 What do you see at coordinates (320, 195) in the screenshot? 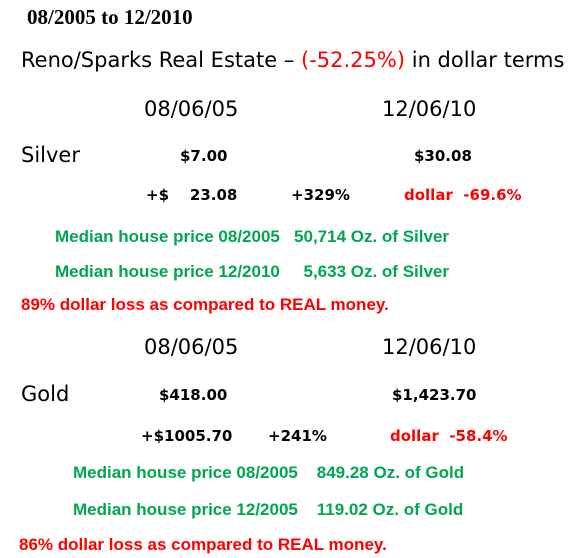
I see `silver-change-percent: +329%` at bounding box center [320, 195].